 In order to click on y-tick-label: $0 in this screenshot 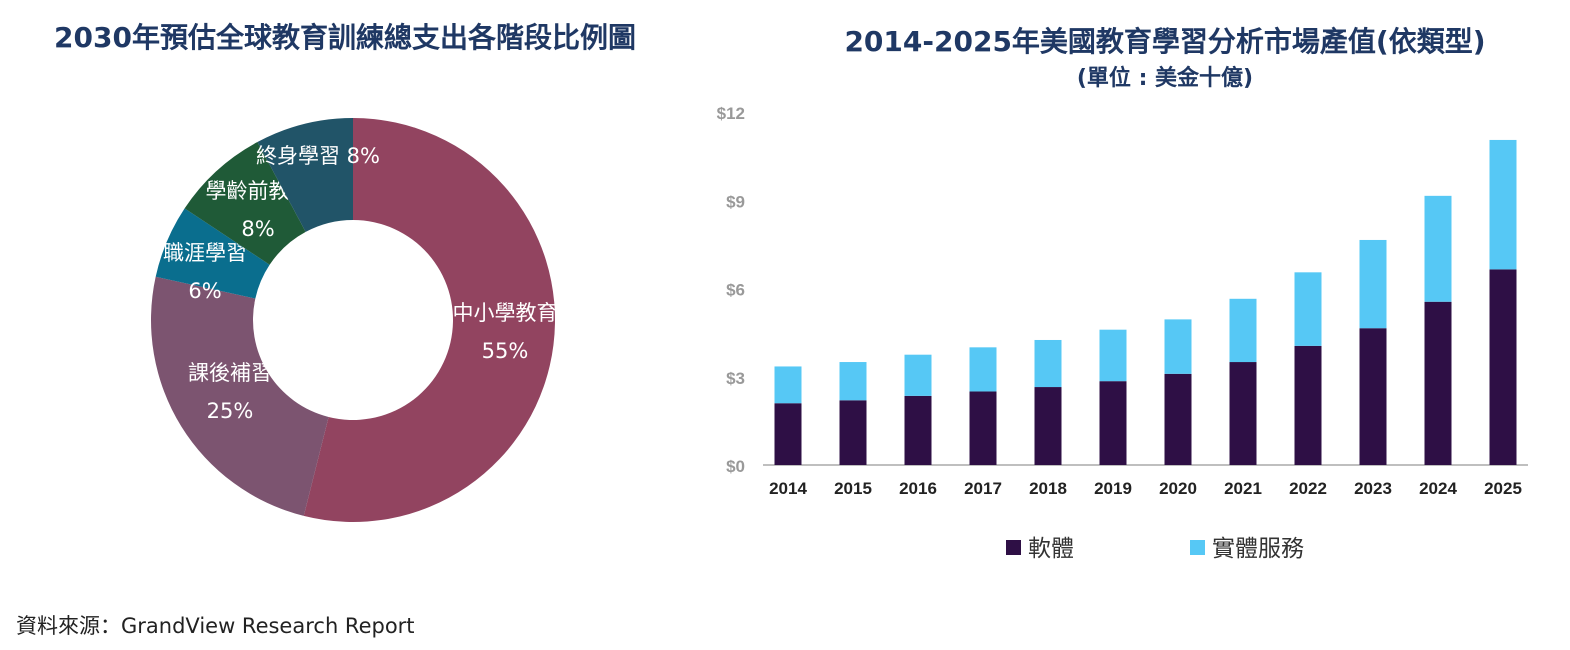, I will do `click(735, 466)`.